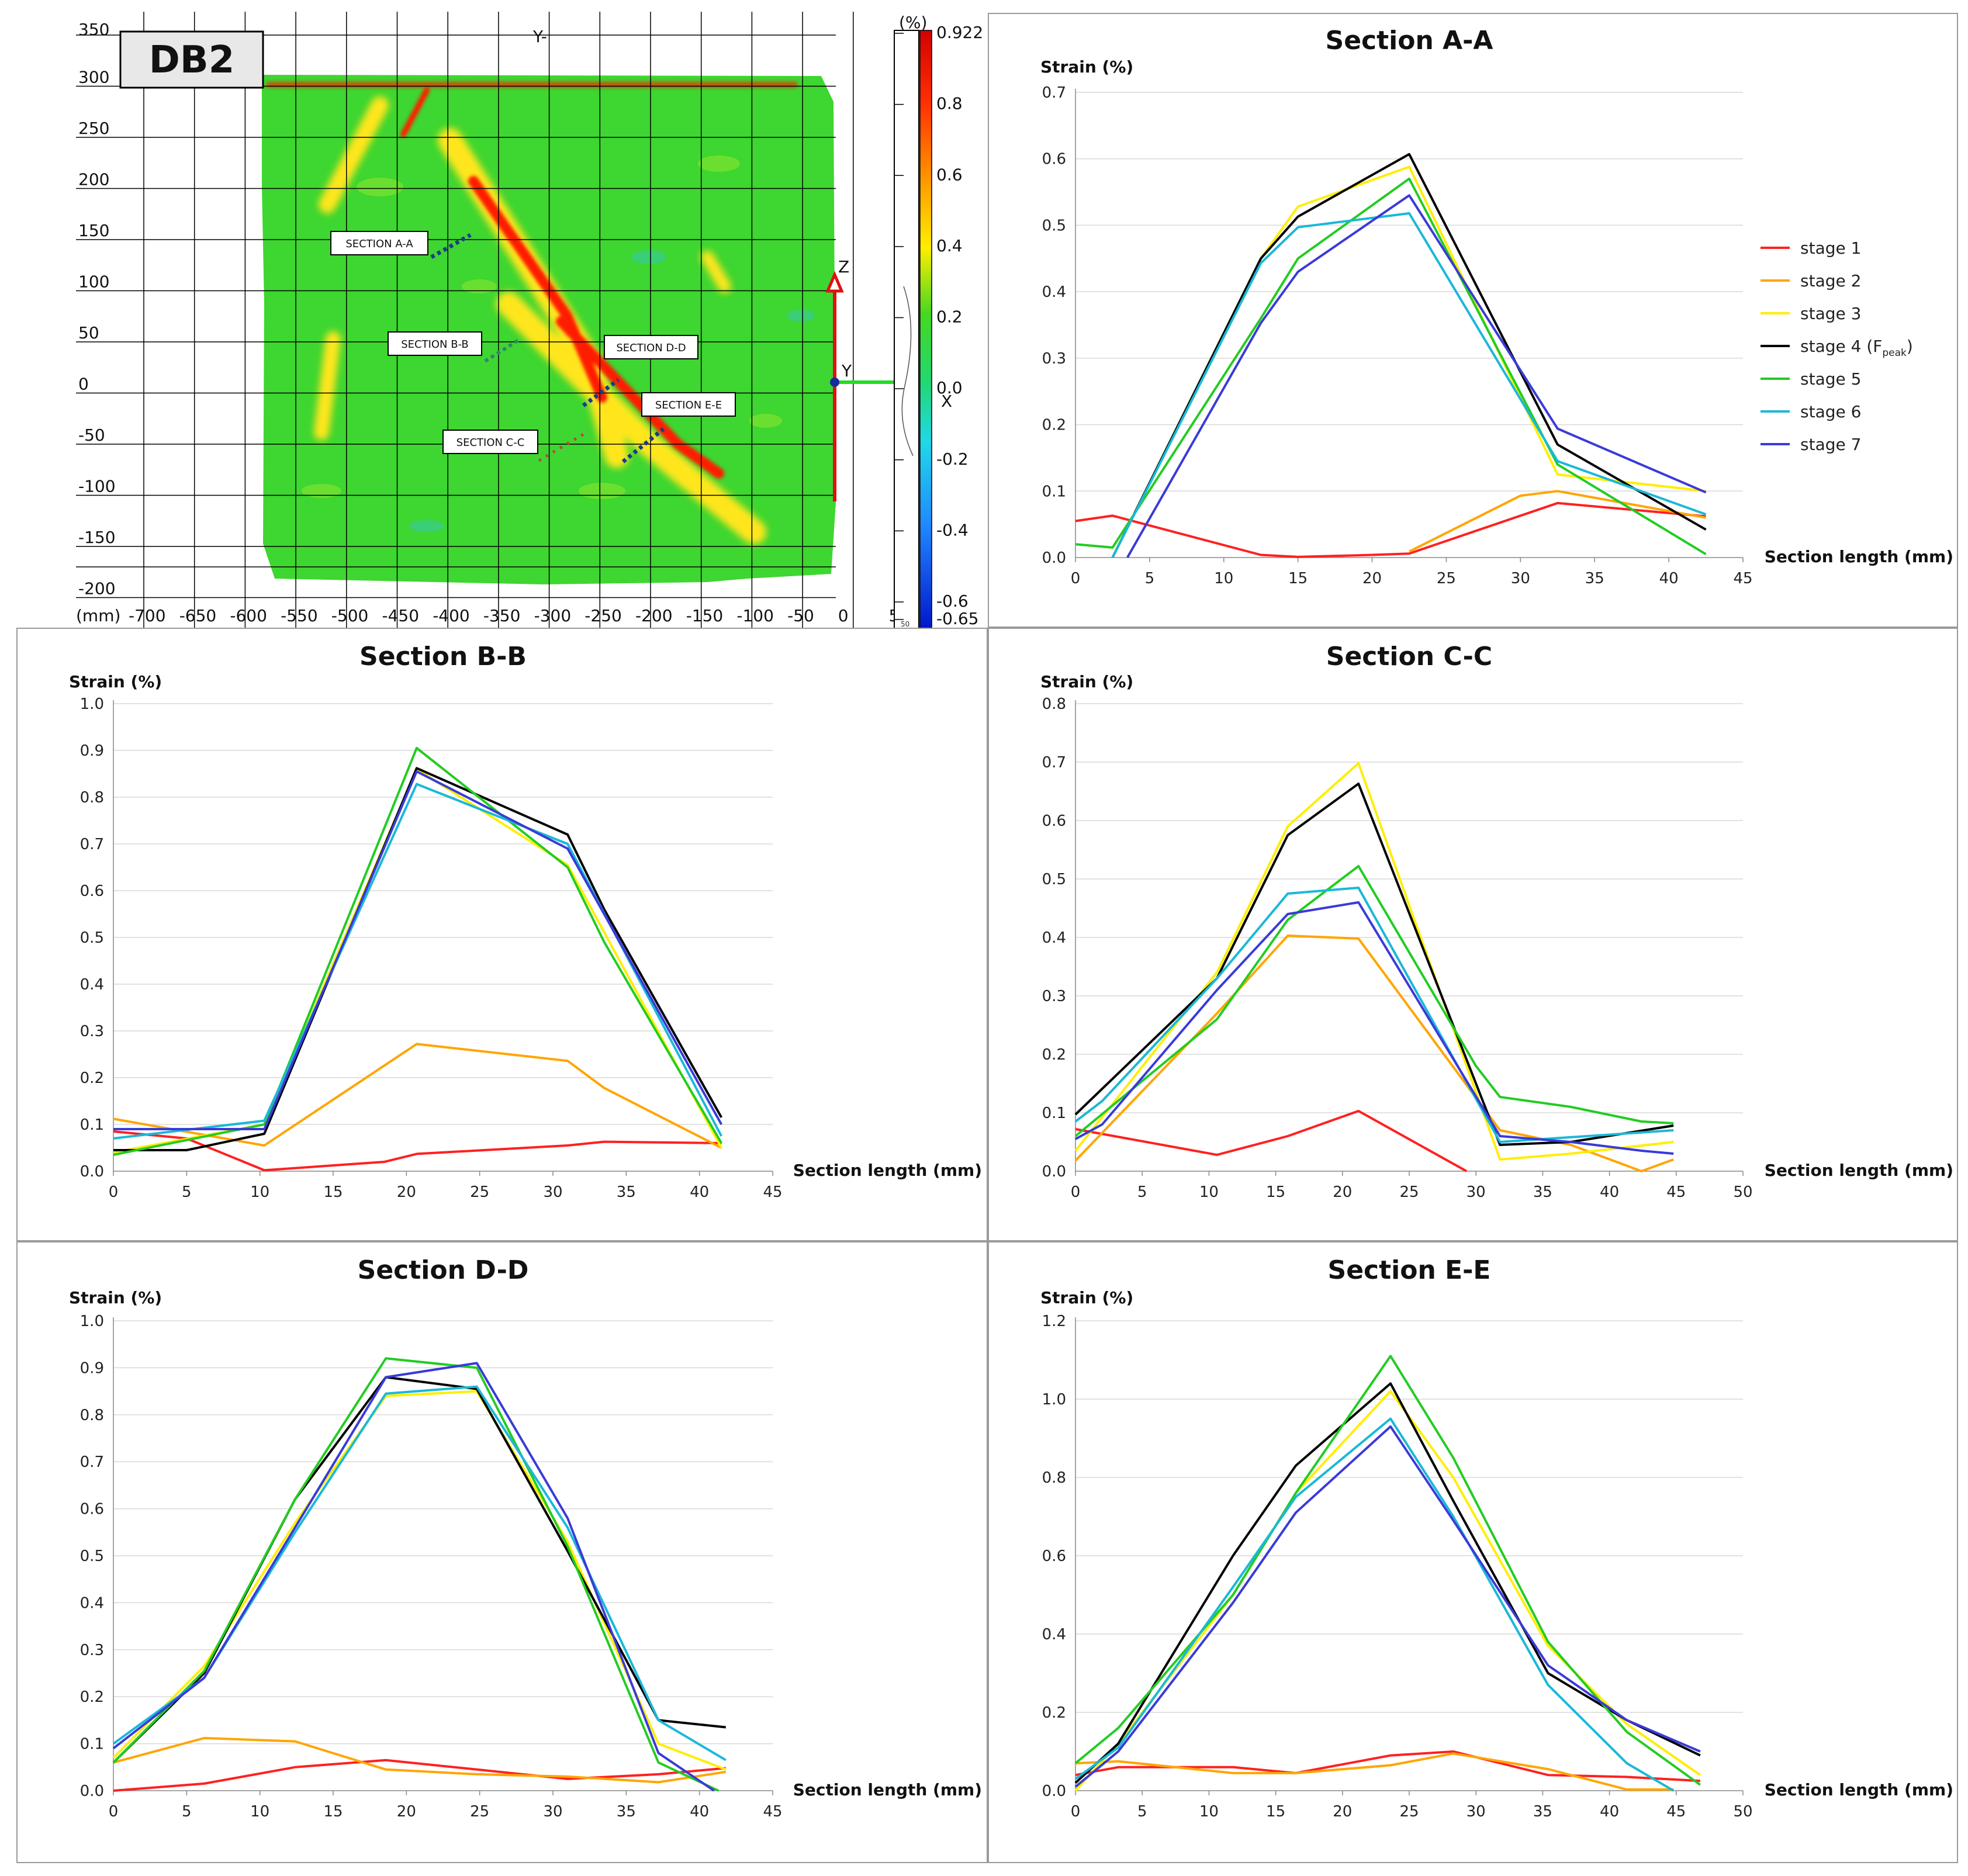  What do you see at coordinates (688, 405) in the screenshot?
I see `section-label-ee: SECTION E-E` at bounding box center [688, 405].